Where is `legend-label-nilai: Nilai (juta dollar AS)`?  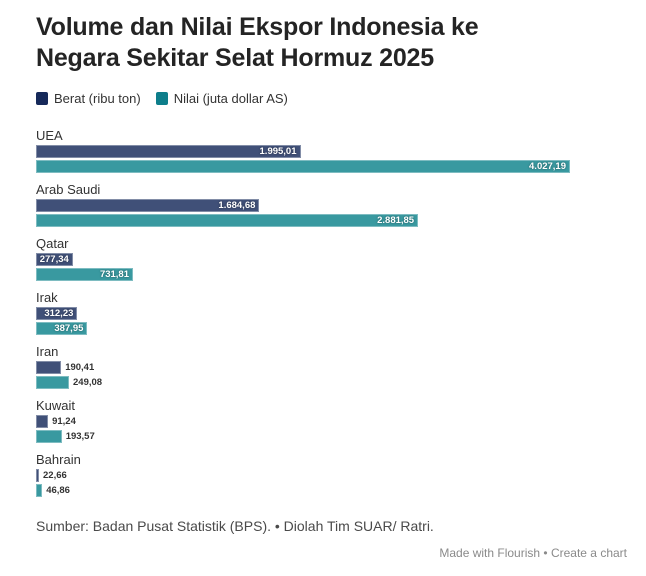
legend-label-nilai: Nilai (juta dollar AS) is located at coordinates (230, 98).